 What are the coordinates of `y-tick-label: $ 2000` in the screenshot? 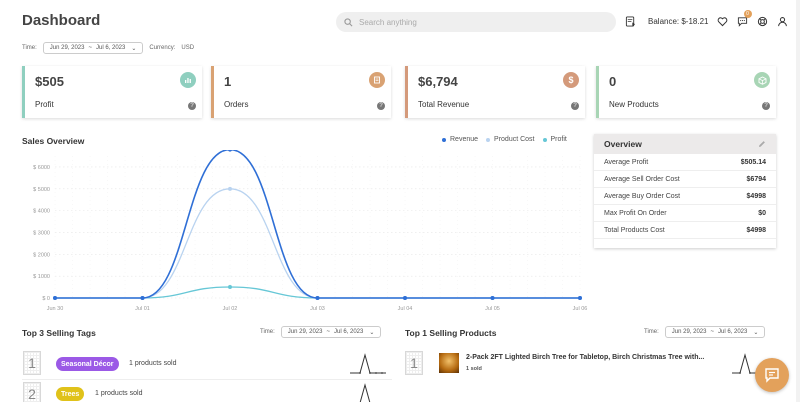 It's located at (41, 255).